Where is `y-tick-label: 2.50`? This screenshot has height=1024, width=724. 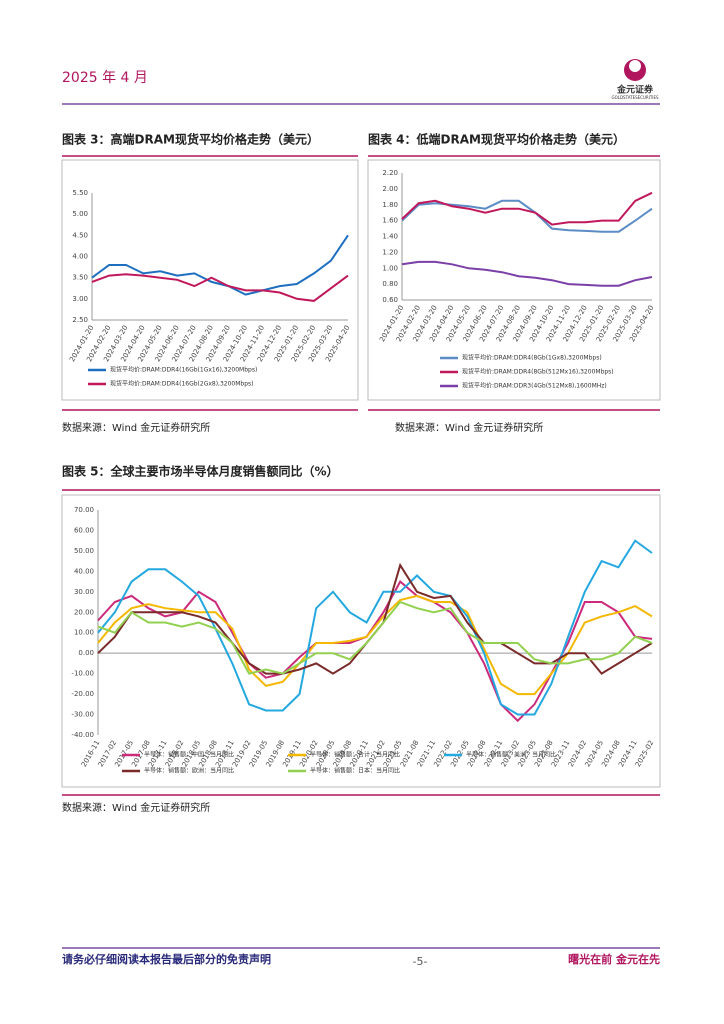 y-tick-label: 2.50 is located at coordinates (80, 320).